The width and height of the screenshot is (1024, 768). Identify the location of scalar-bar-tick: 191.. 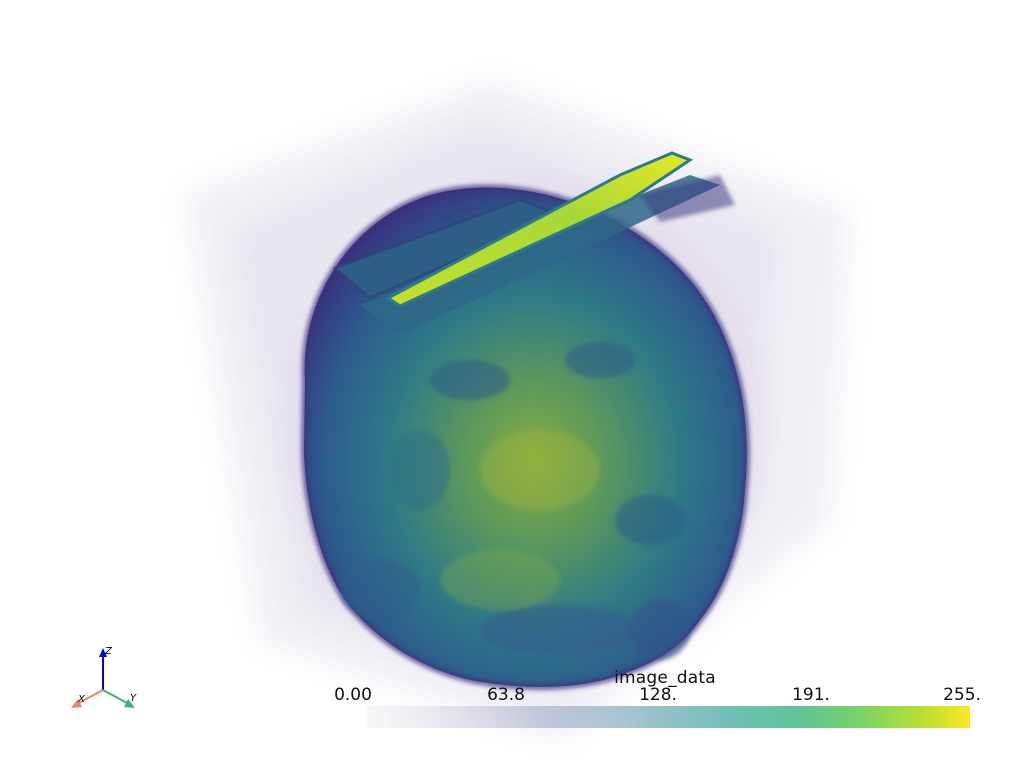
(811, 695).